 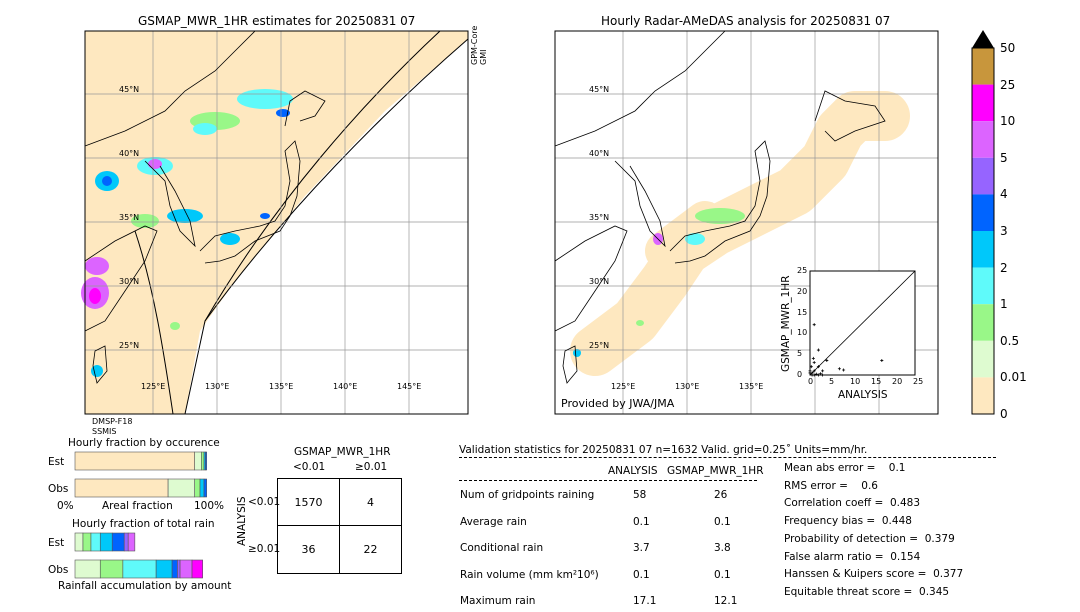 I want to click on stat-label: Conditional rain, so click(x=502, y=548).